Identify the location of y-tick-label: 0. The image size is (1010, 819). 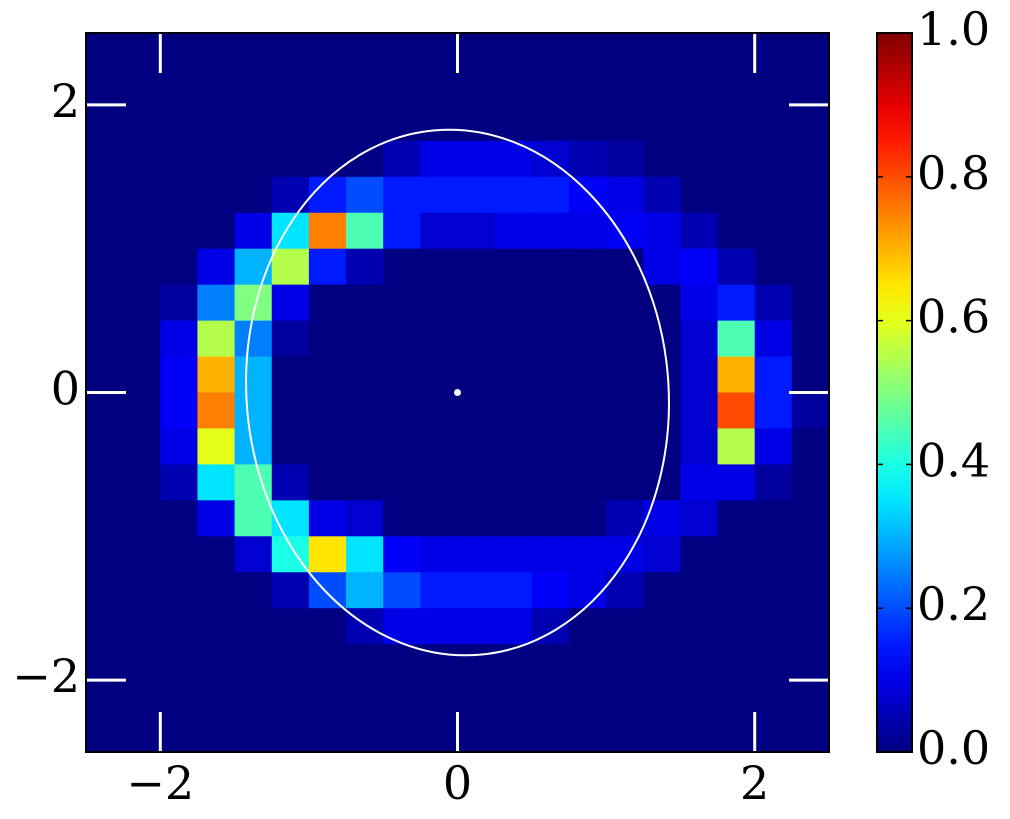
(65, 389).